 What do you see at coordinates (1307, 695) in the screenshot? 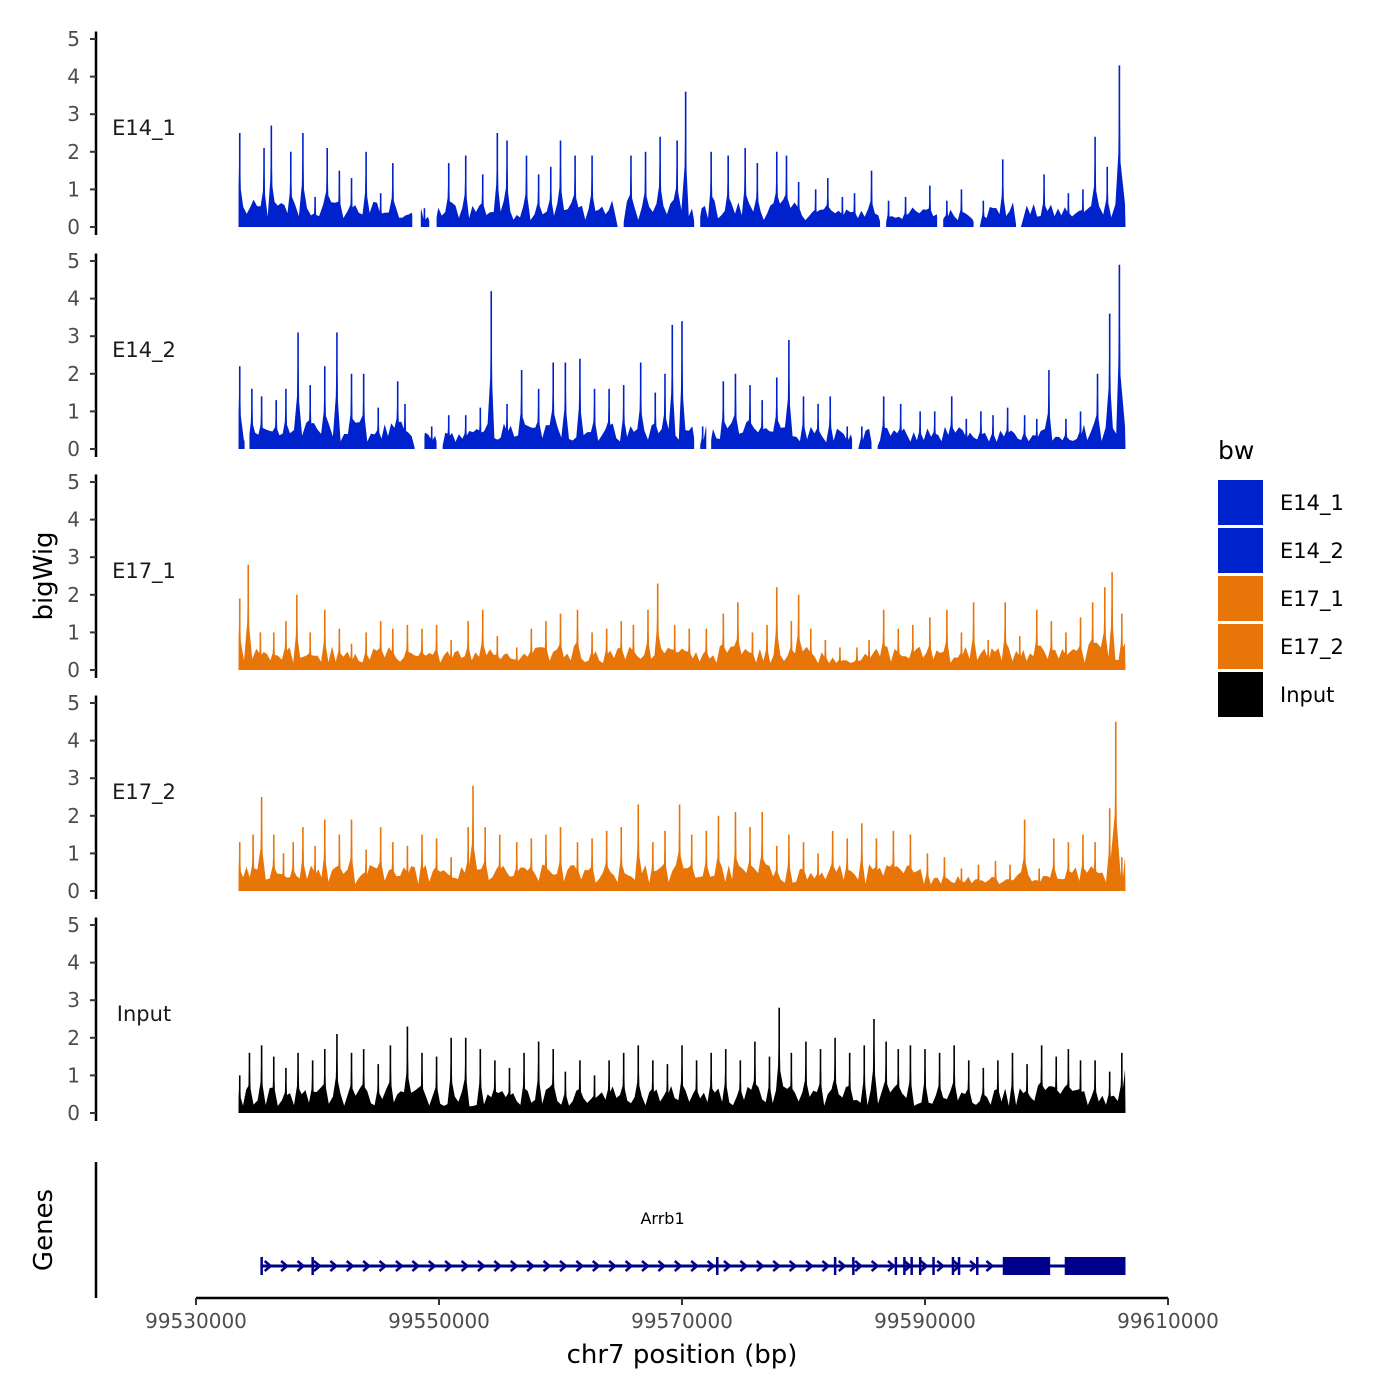
I see `legend-label-Input: Input` at bounding box center [1307, 695].